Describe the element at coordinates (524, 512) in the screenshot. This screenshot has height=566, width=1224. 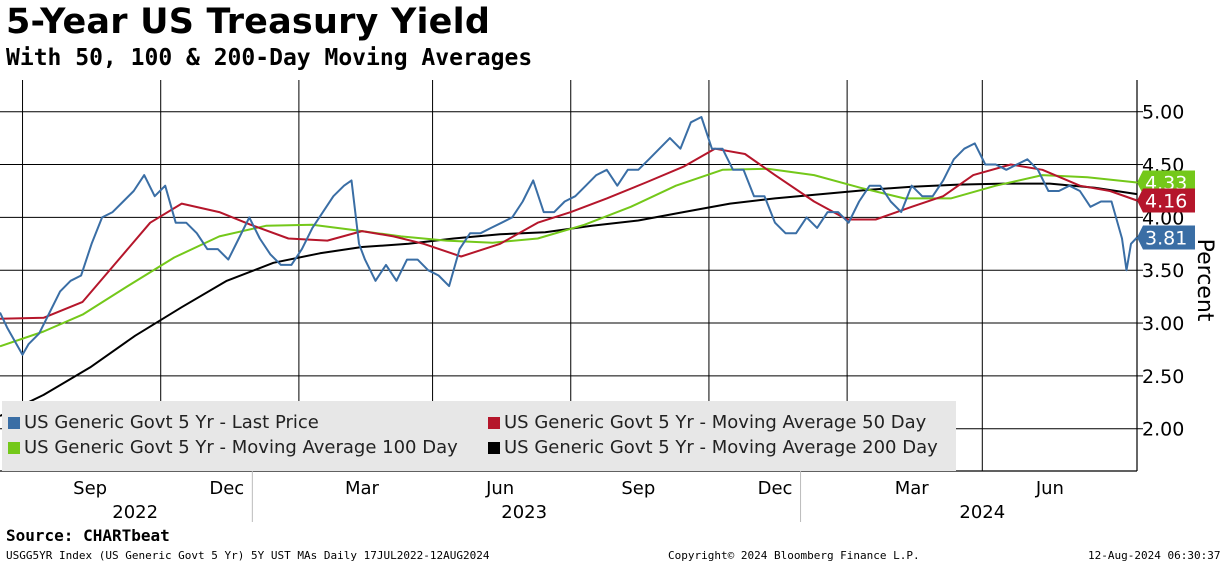
I see `x-year-label: 2023` at that location.